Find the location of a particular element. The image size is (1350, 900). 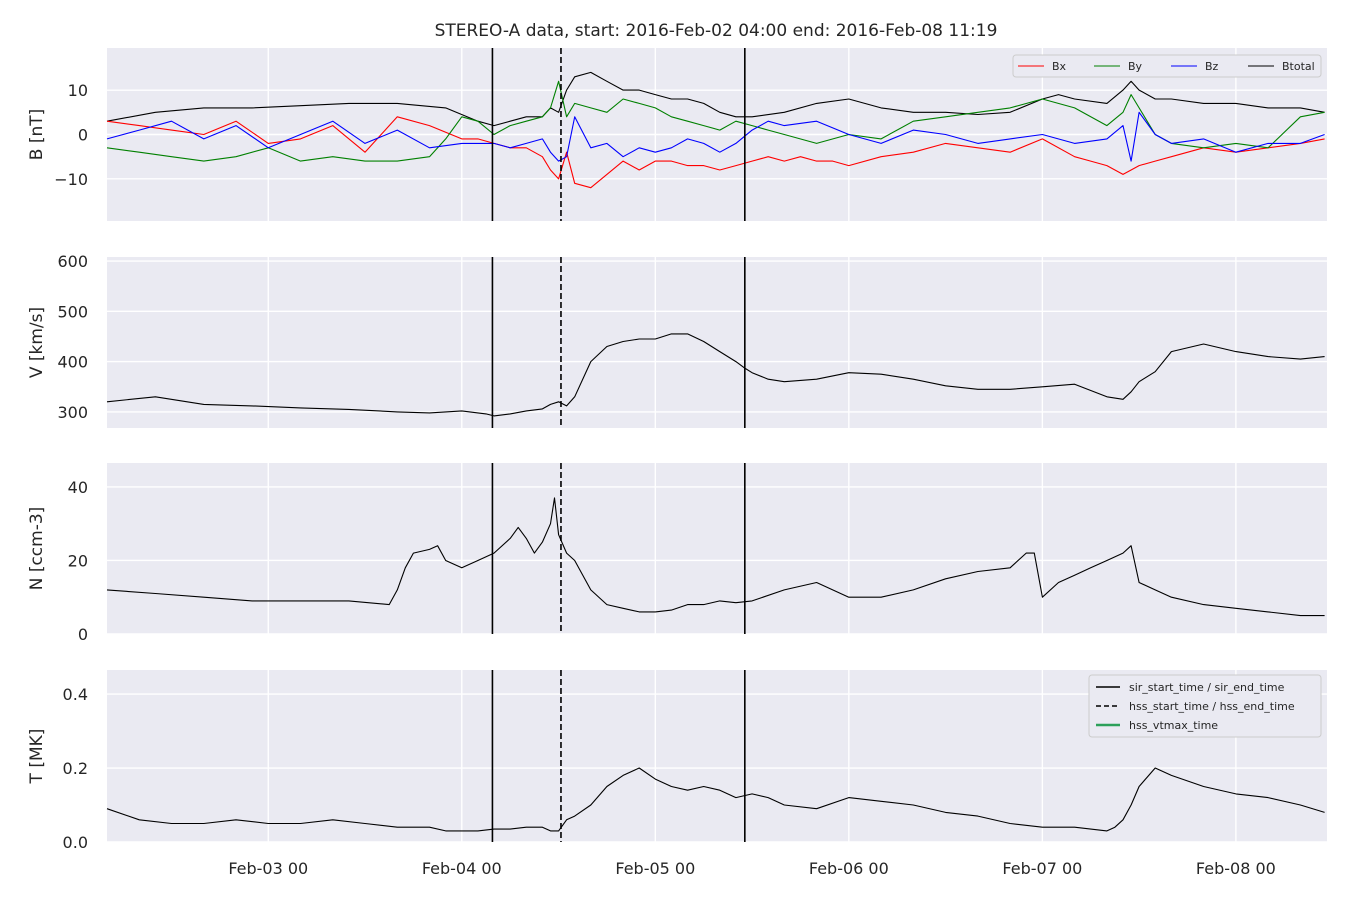

y-axis-label-N: N [ccm-3] is located at coordinates (37, 549).